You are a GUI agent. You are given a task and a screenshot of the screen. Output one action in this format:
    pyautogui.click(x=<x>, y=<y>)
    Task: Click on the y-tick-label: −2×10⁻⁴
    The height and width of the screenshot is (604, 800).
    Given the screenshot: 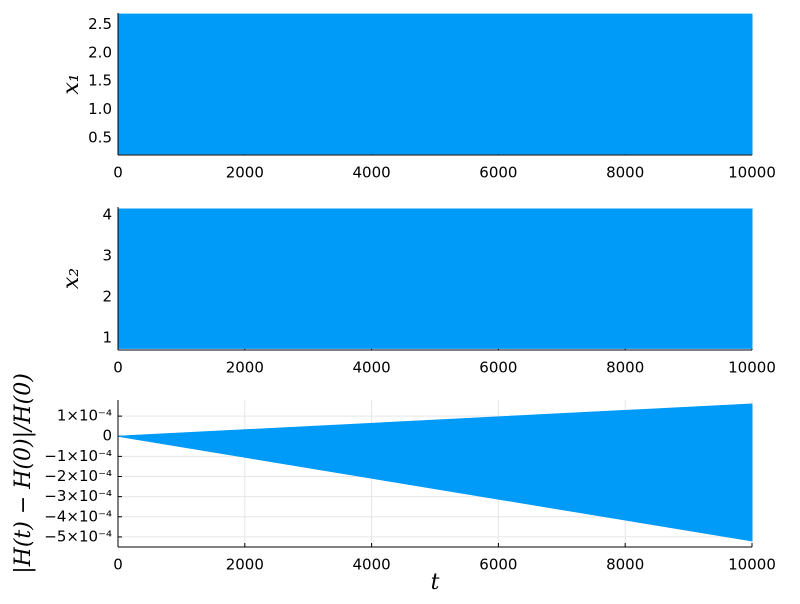 What is the action you would take?
    pyautogui.click(x=78, y=476)
    